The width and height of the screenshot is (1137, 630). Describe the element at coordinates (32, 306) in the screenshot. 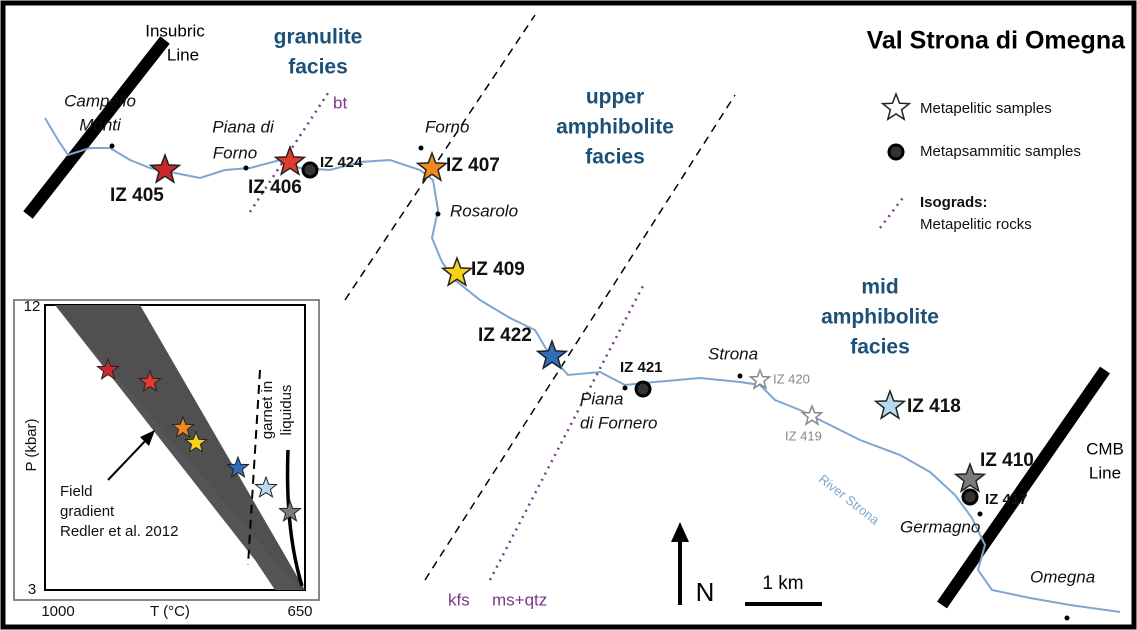

I see `y-tick-label: 12` at that location.